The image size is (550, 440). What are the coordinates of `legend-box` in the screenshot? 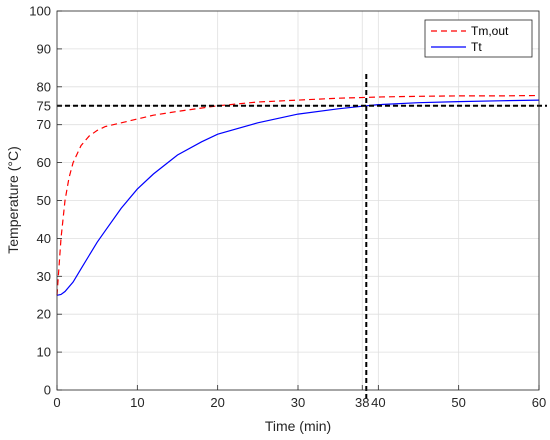 It's located at (478, 38).